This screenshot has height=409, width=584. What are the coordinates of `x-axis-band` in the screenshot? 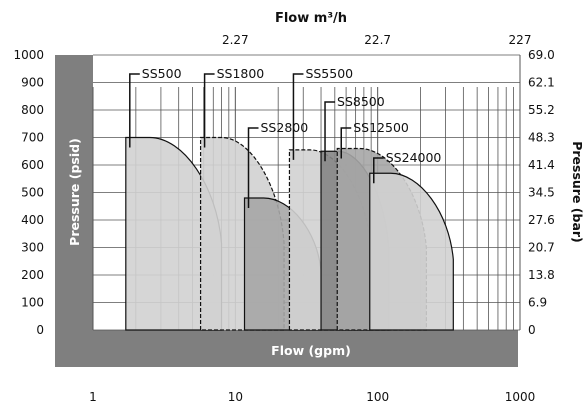 It's located at (286, 348).